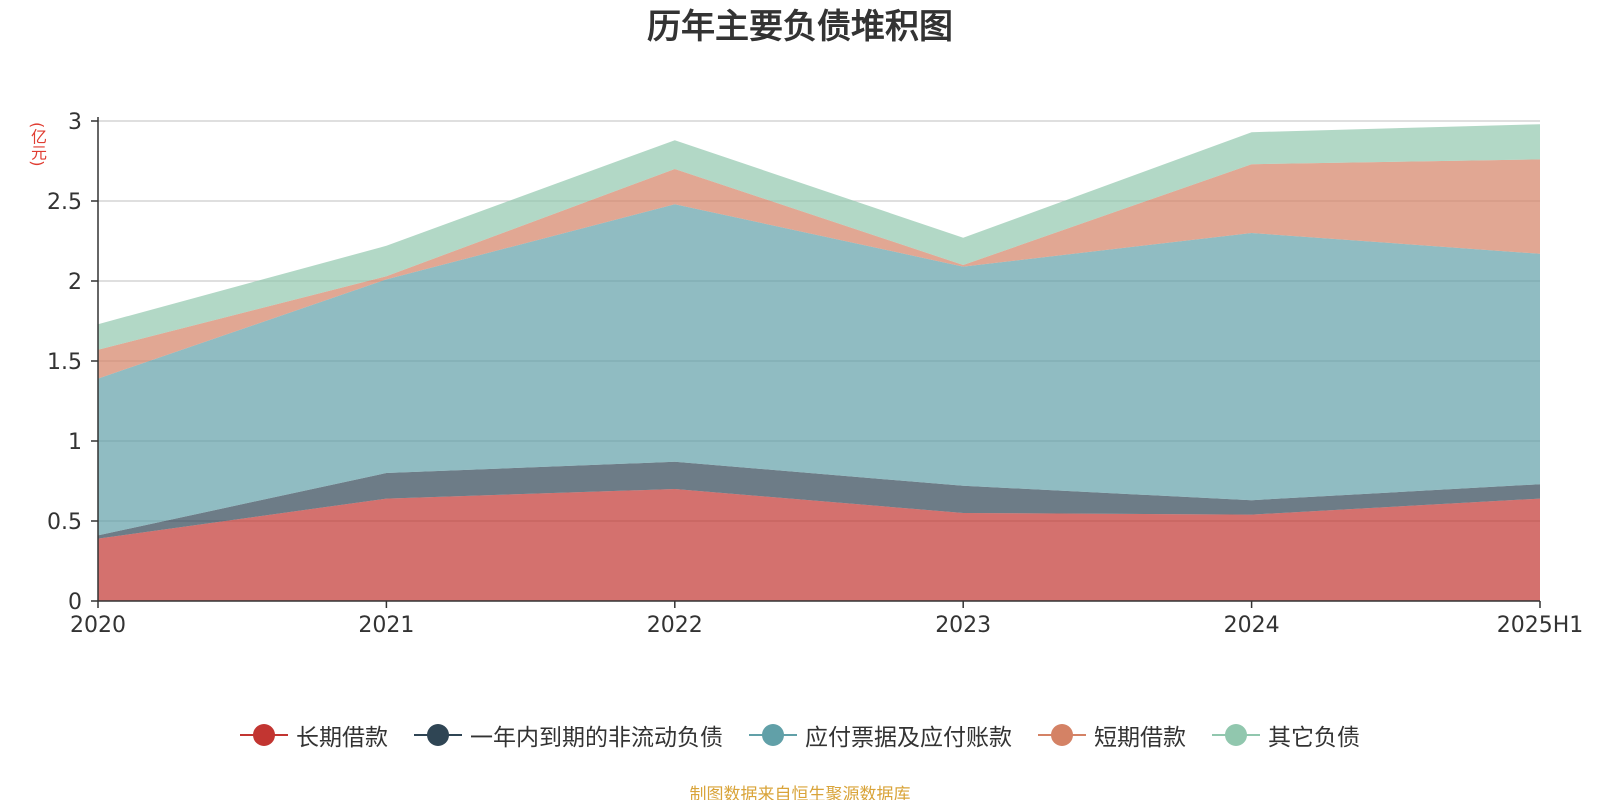 Image resolution: width=1600 pixels, height=800 pixels. I want to click on data-source-note: 制图数据来自恒生聚源数据库, so click(800, 792).